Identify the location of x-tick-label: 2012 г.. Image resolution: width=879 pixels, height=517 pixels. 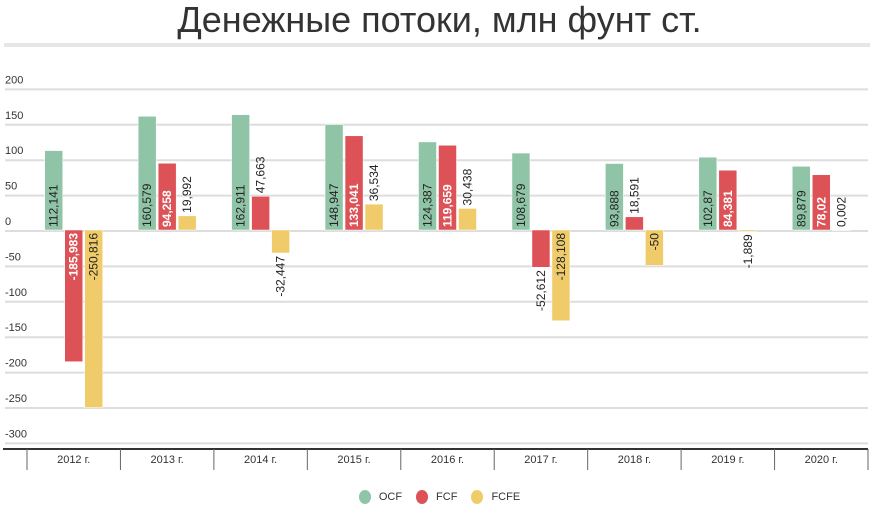
(73, 460).